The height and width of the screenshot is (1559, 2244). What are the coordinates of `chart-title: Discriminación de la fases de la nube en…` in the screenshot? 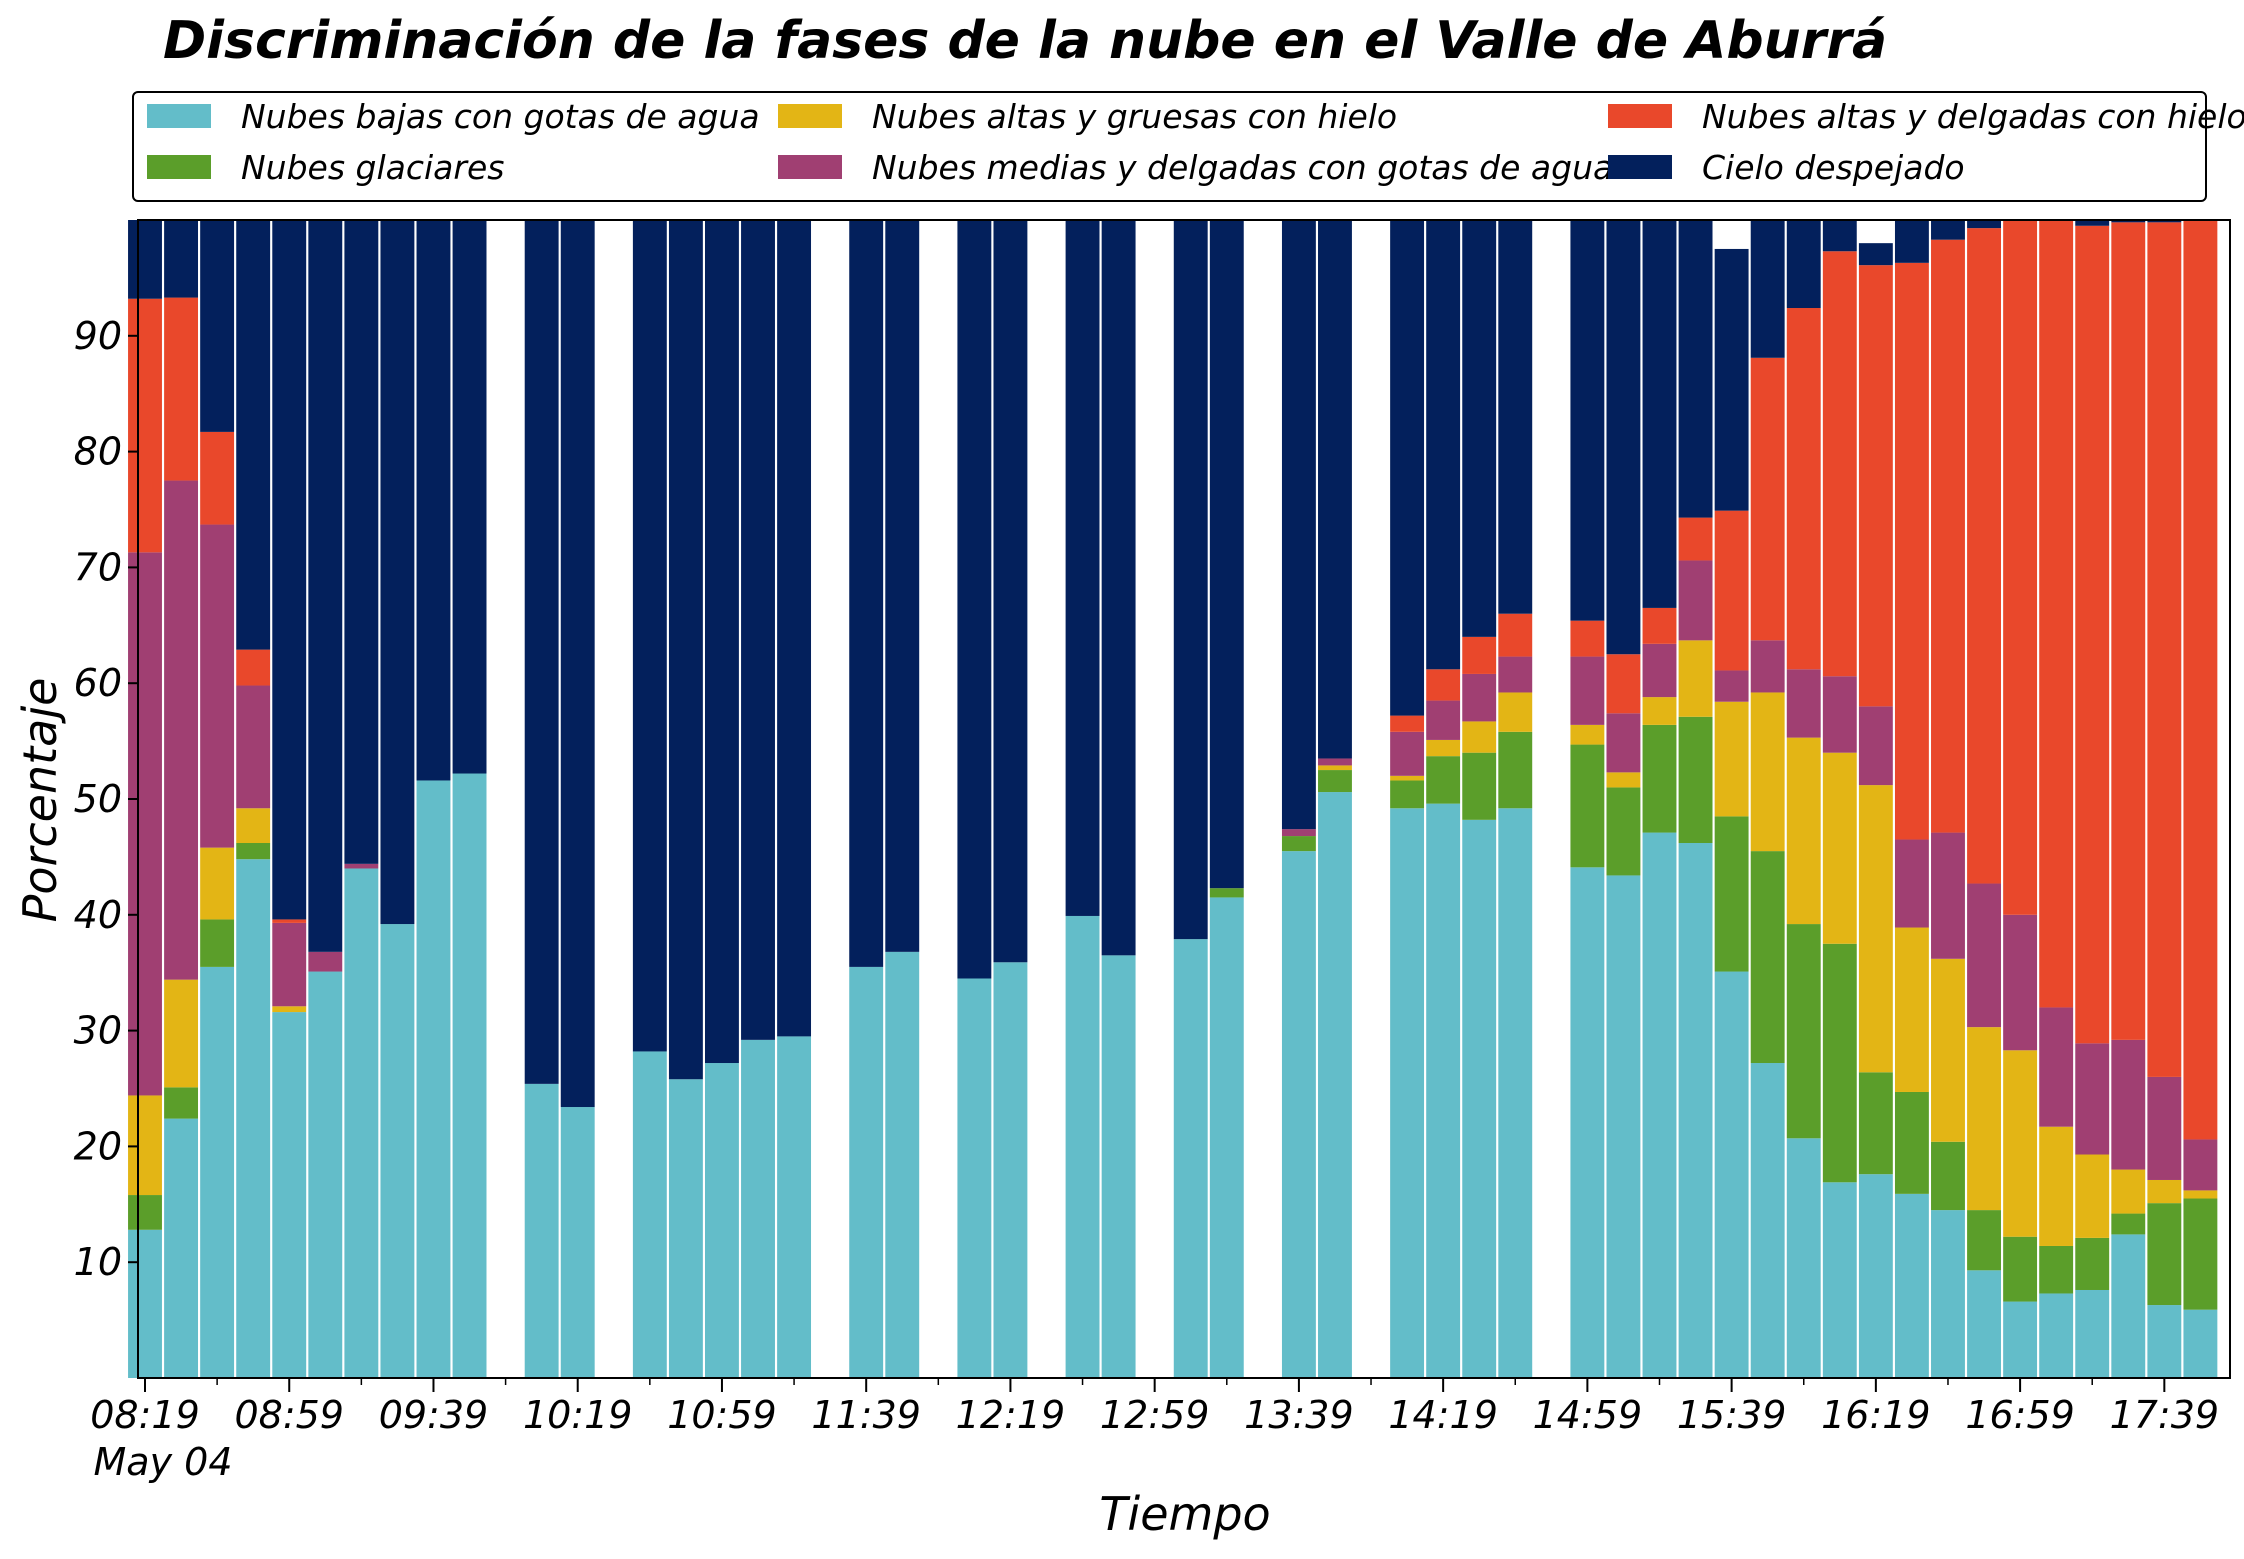 It's located at (1025, 41).